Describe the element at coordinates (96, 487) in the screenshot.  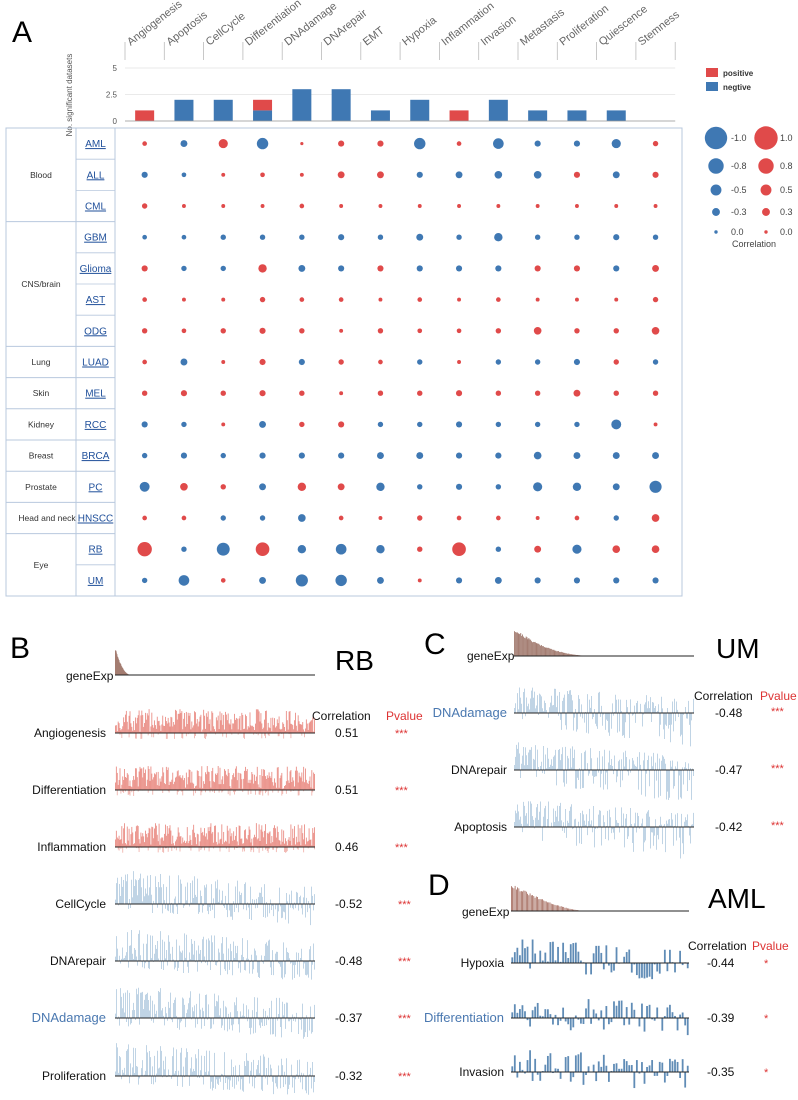
I see `dataset-label: PC` at that location.